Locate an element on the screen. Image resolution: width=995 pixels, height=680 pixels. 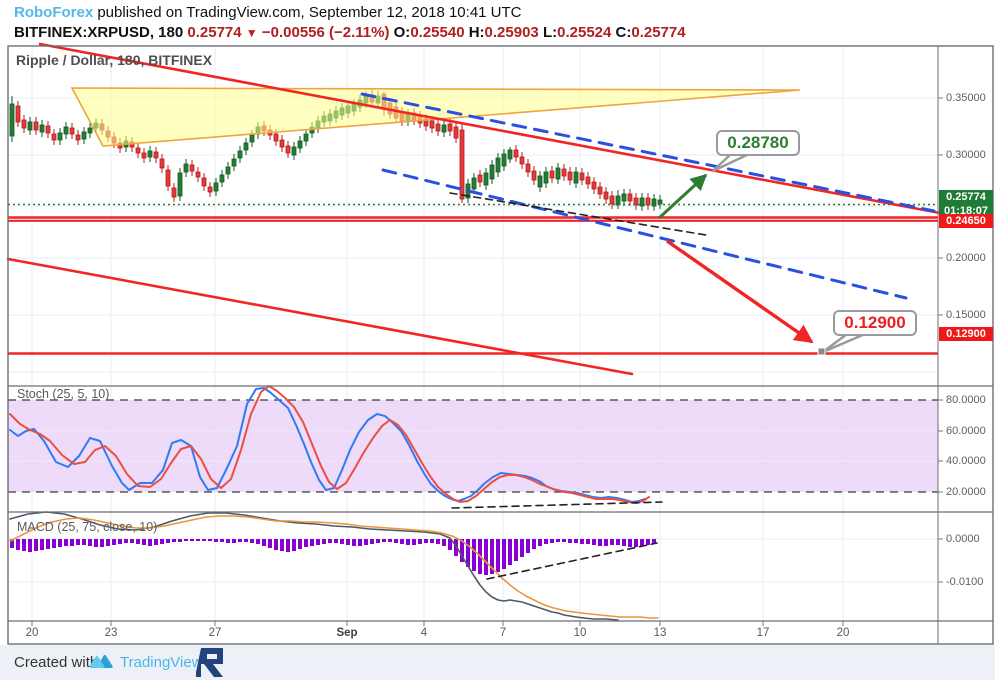
down-arrow-icon: ▼ is located at coordinates (251, 33).